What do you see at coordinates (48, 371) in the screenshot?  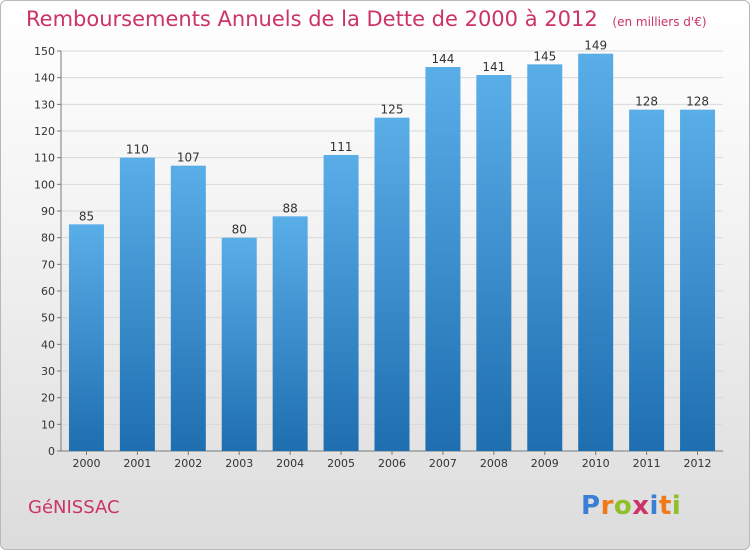 I see `y-tick-label: 30` at bounding box center [48, 371].